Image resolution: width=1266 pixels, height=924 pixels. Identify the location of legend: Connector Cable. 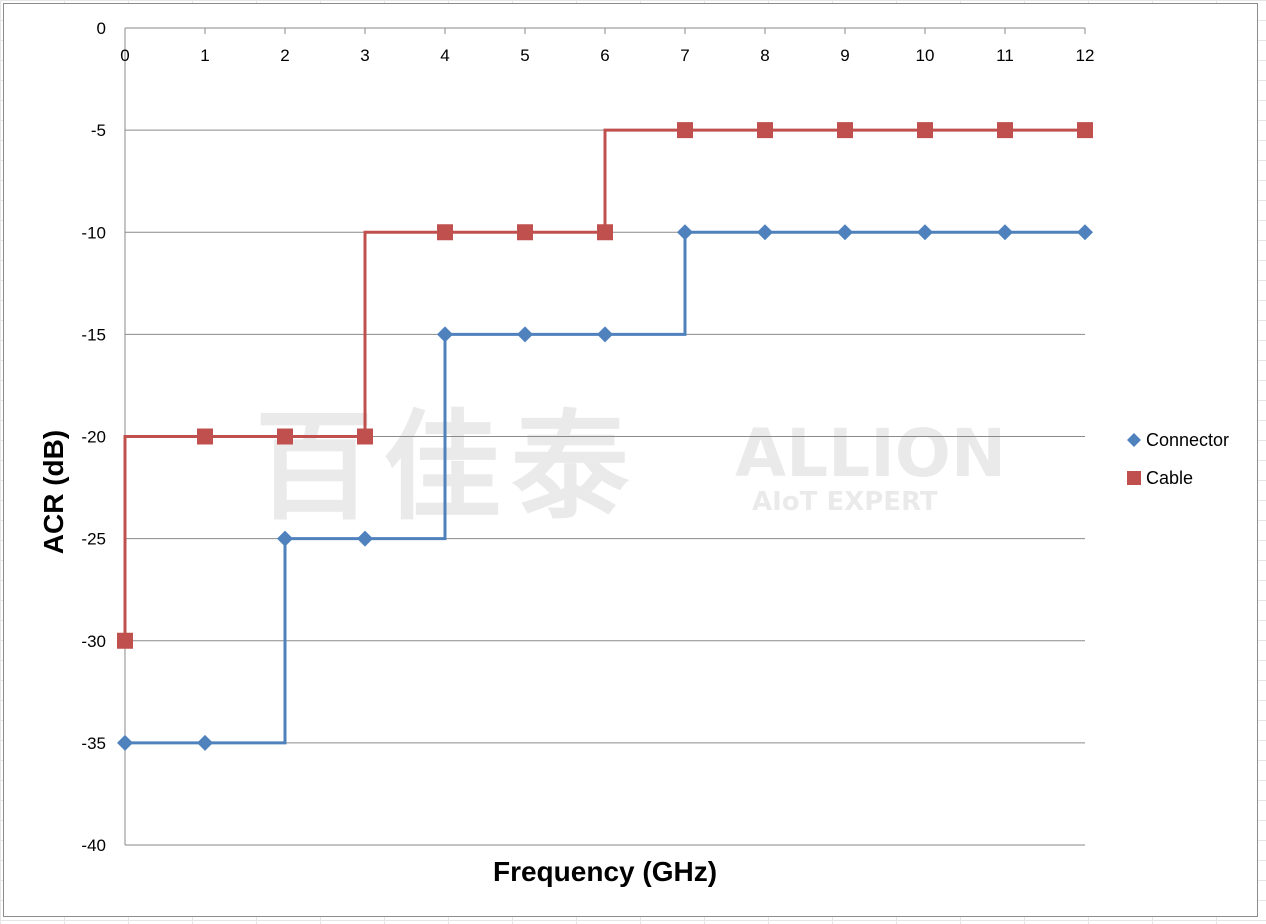
(1178, 459).